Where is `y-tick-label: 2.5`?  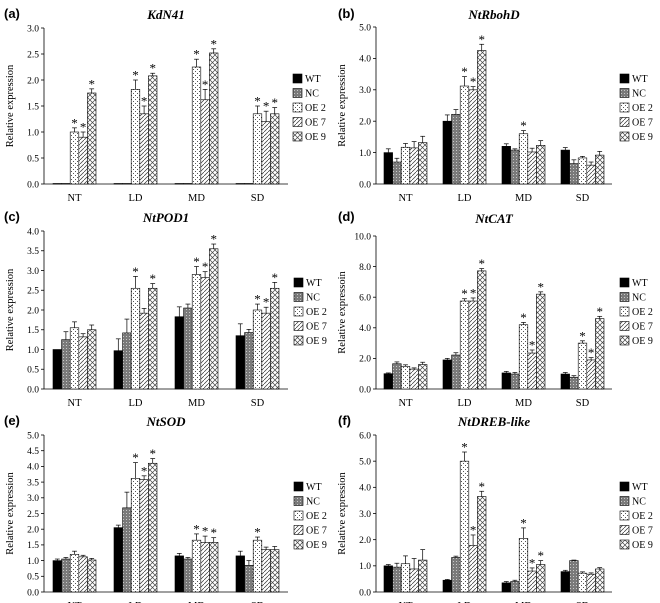
y-tick-label: 2.5 is located at coordinates (33, 515).